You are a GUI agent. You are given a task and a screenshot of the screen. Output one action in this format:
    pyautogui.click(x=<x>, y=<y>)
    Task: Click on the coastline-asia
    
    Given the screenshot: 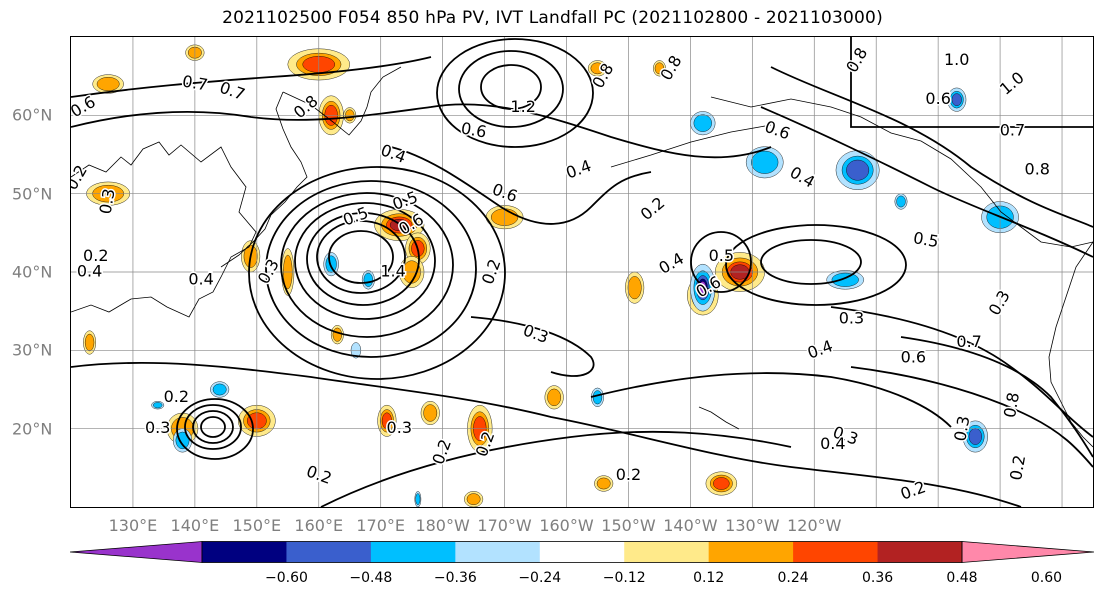 What is the action you would take?
    pyautogui.click(x=164, y=229)
    